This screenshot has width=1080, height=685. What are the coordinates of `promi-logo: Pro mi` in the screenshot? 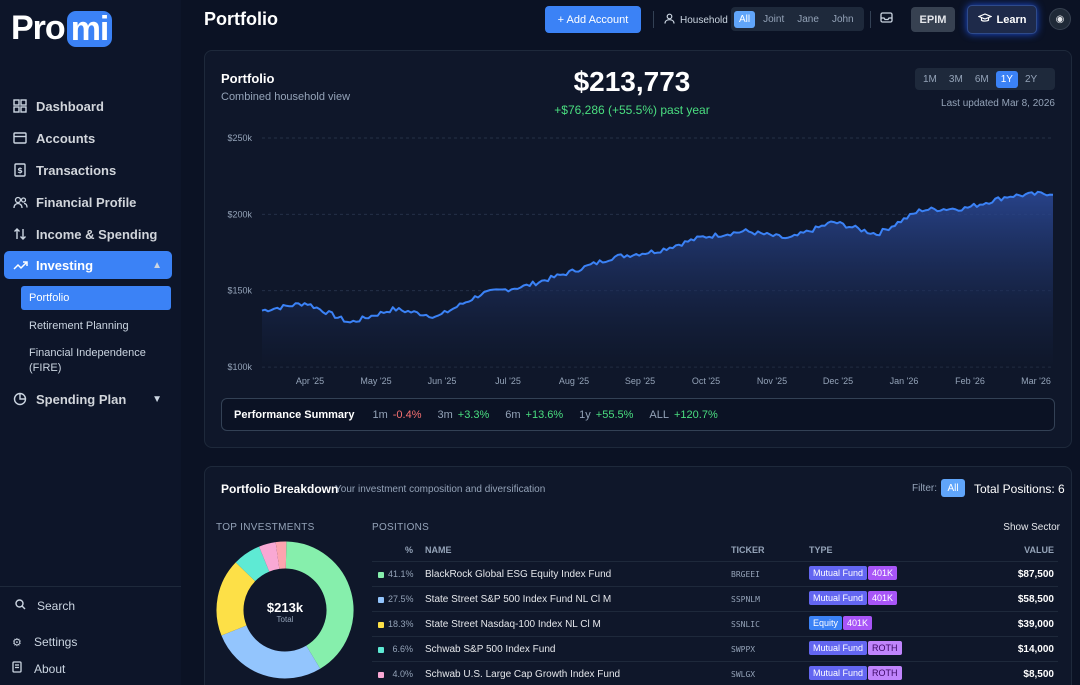 It's located at (62, 28).